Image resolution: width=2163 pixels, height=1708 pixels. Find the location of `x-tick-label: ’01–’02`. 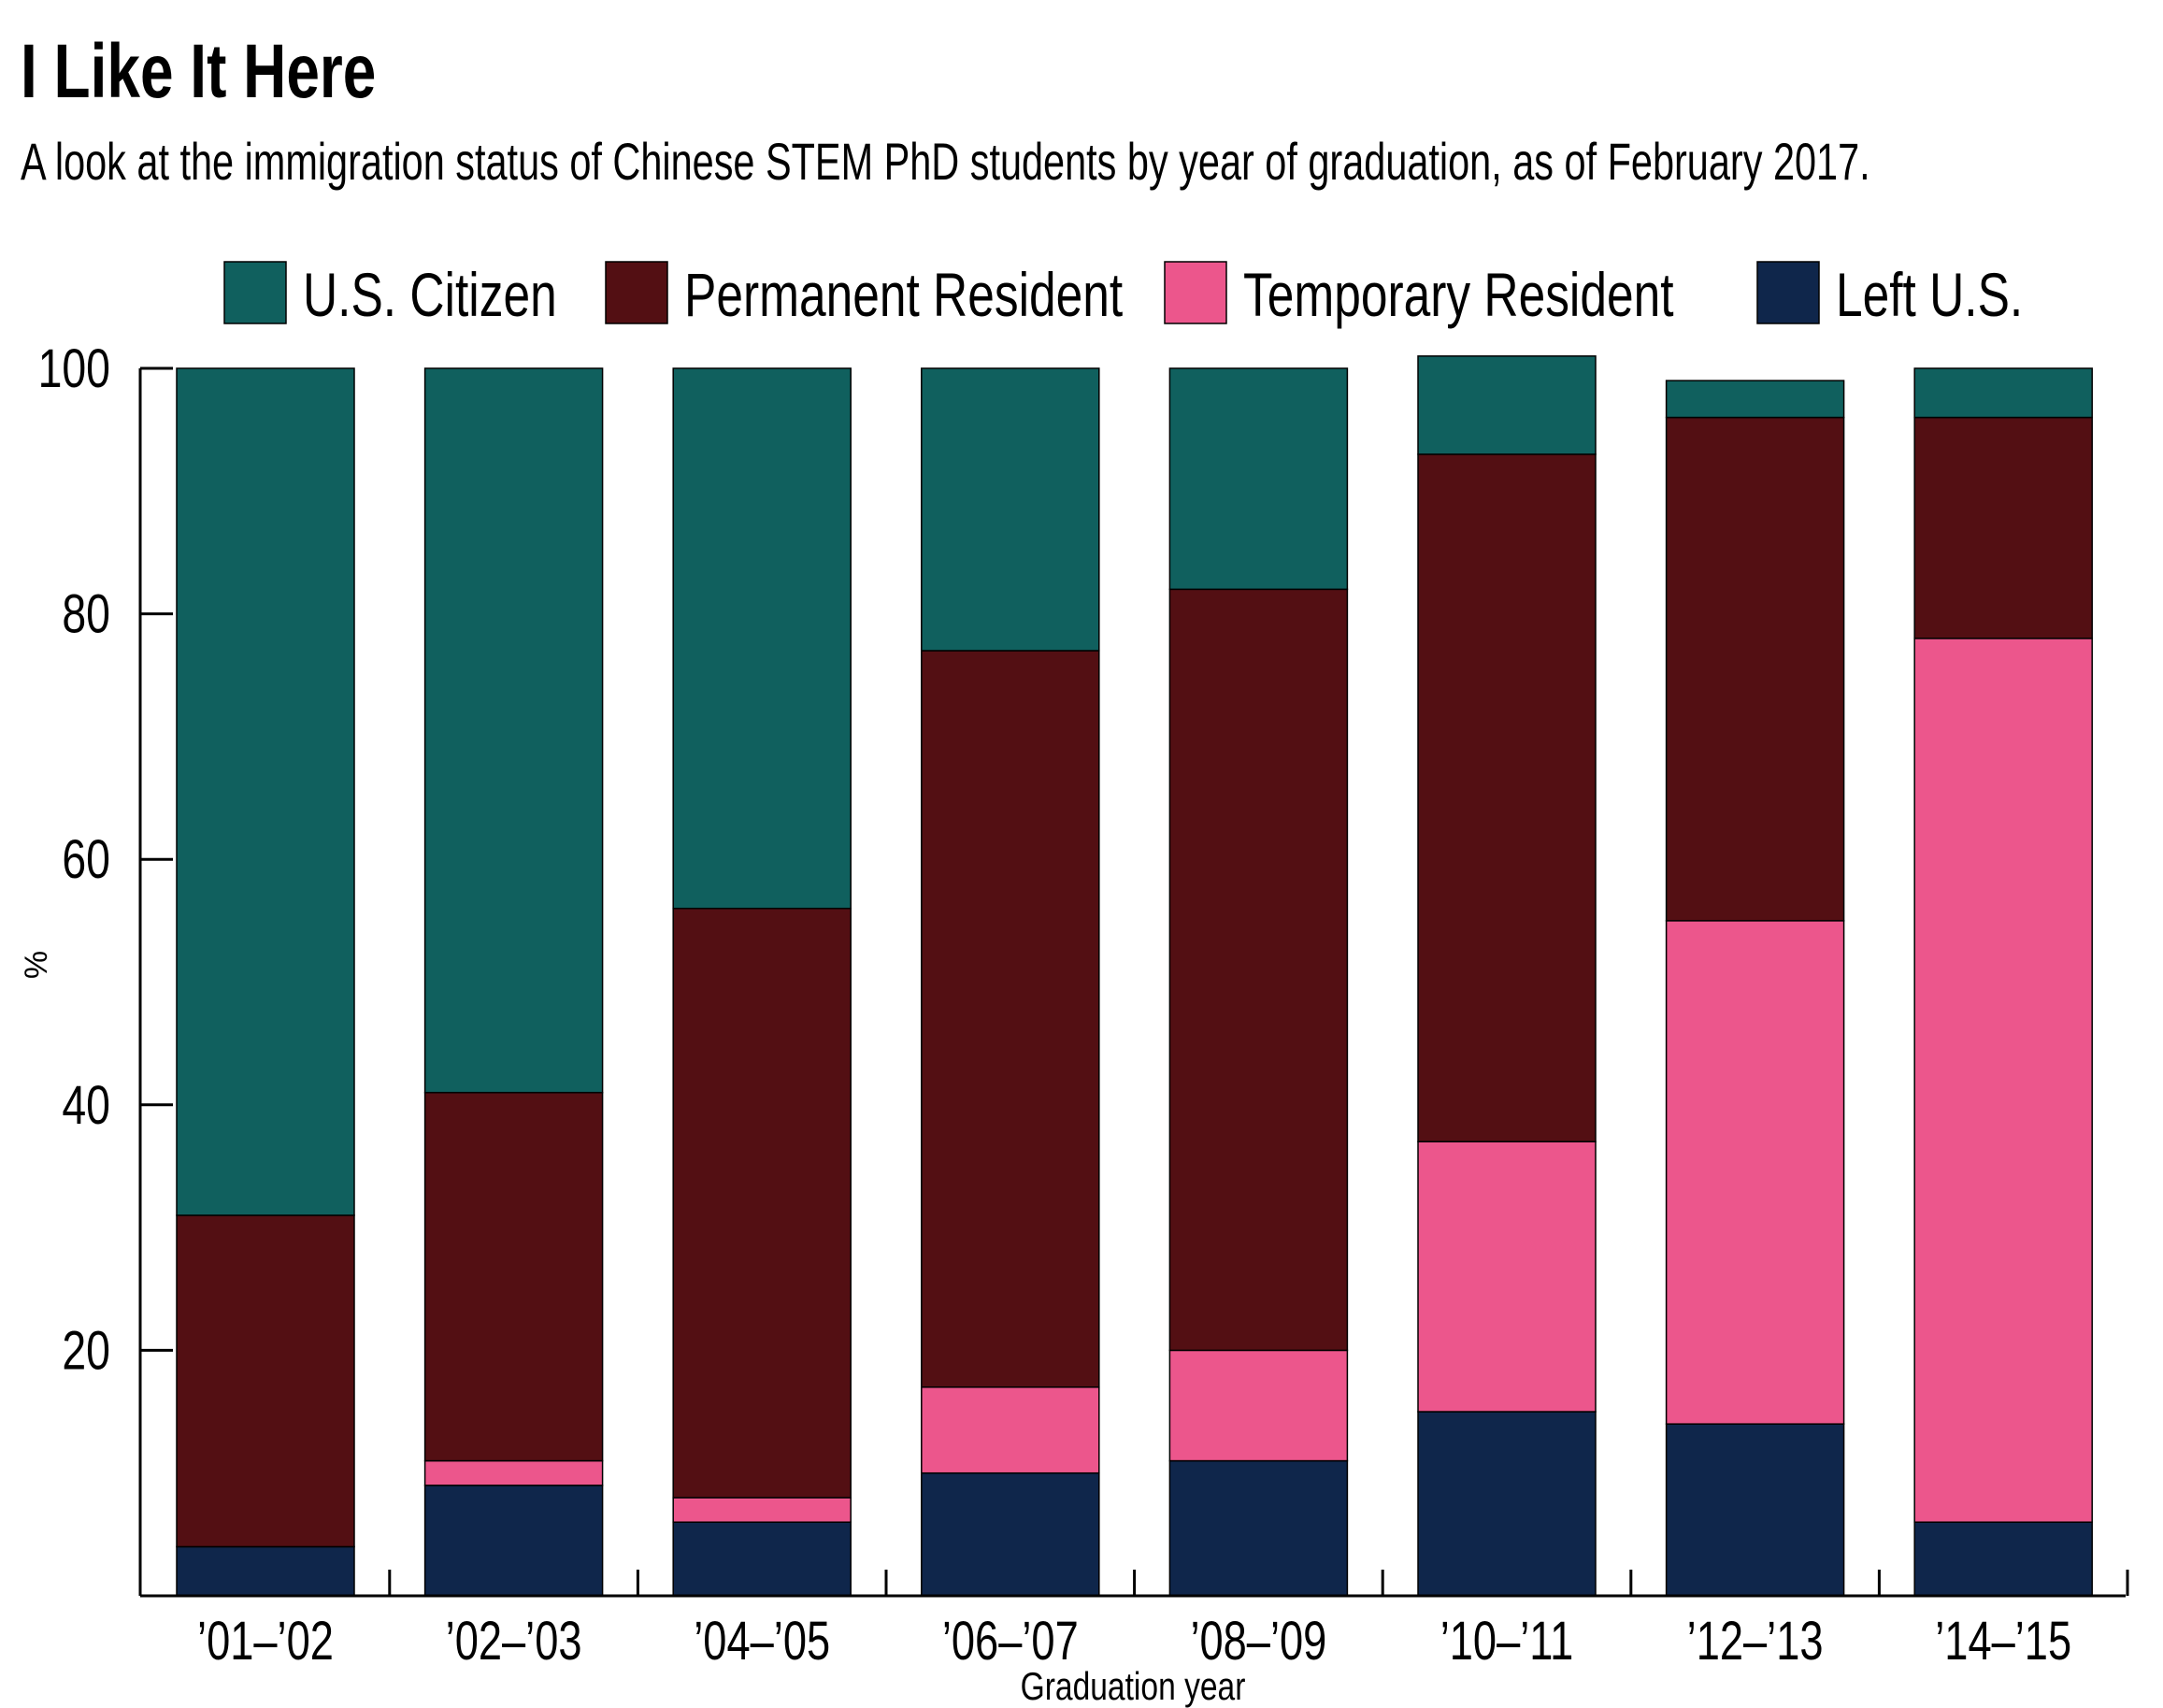

x-tick-label: ’01–’02 is located at coordinates (266, 1642).